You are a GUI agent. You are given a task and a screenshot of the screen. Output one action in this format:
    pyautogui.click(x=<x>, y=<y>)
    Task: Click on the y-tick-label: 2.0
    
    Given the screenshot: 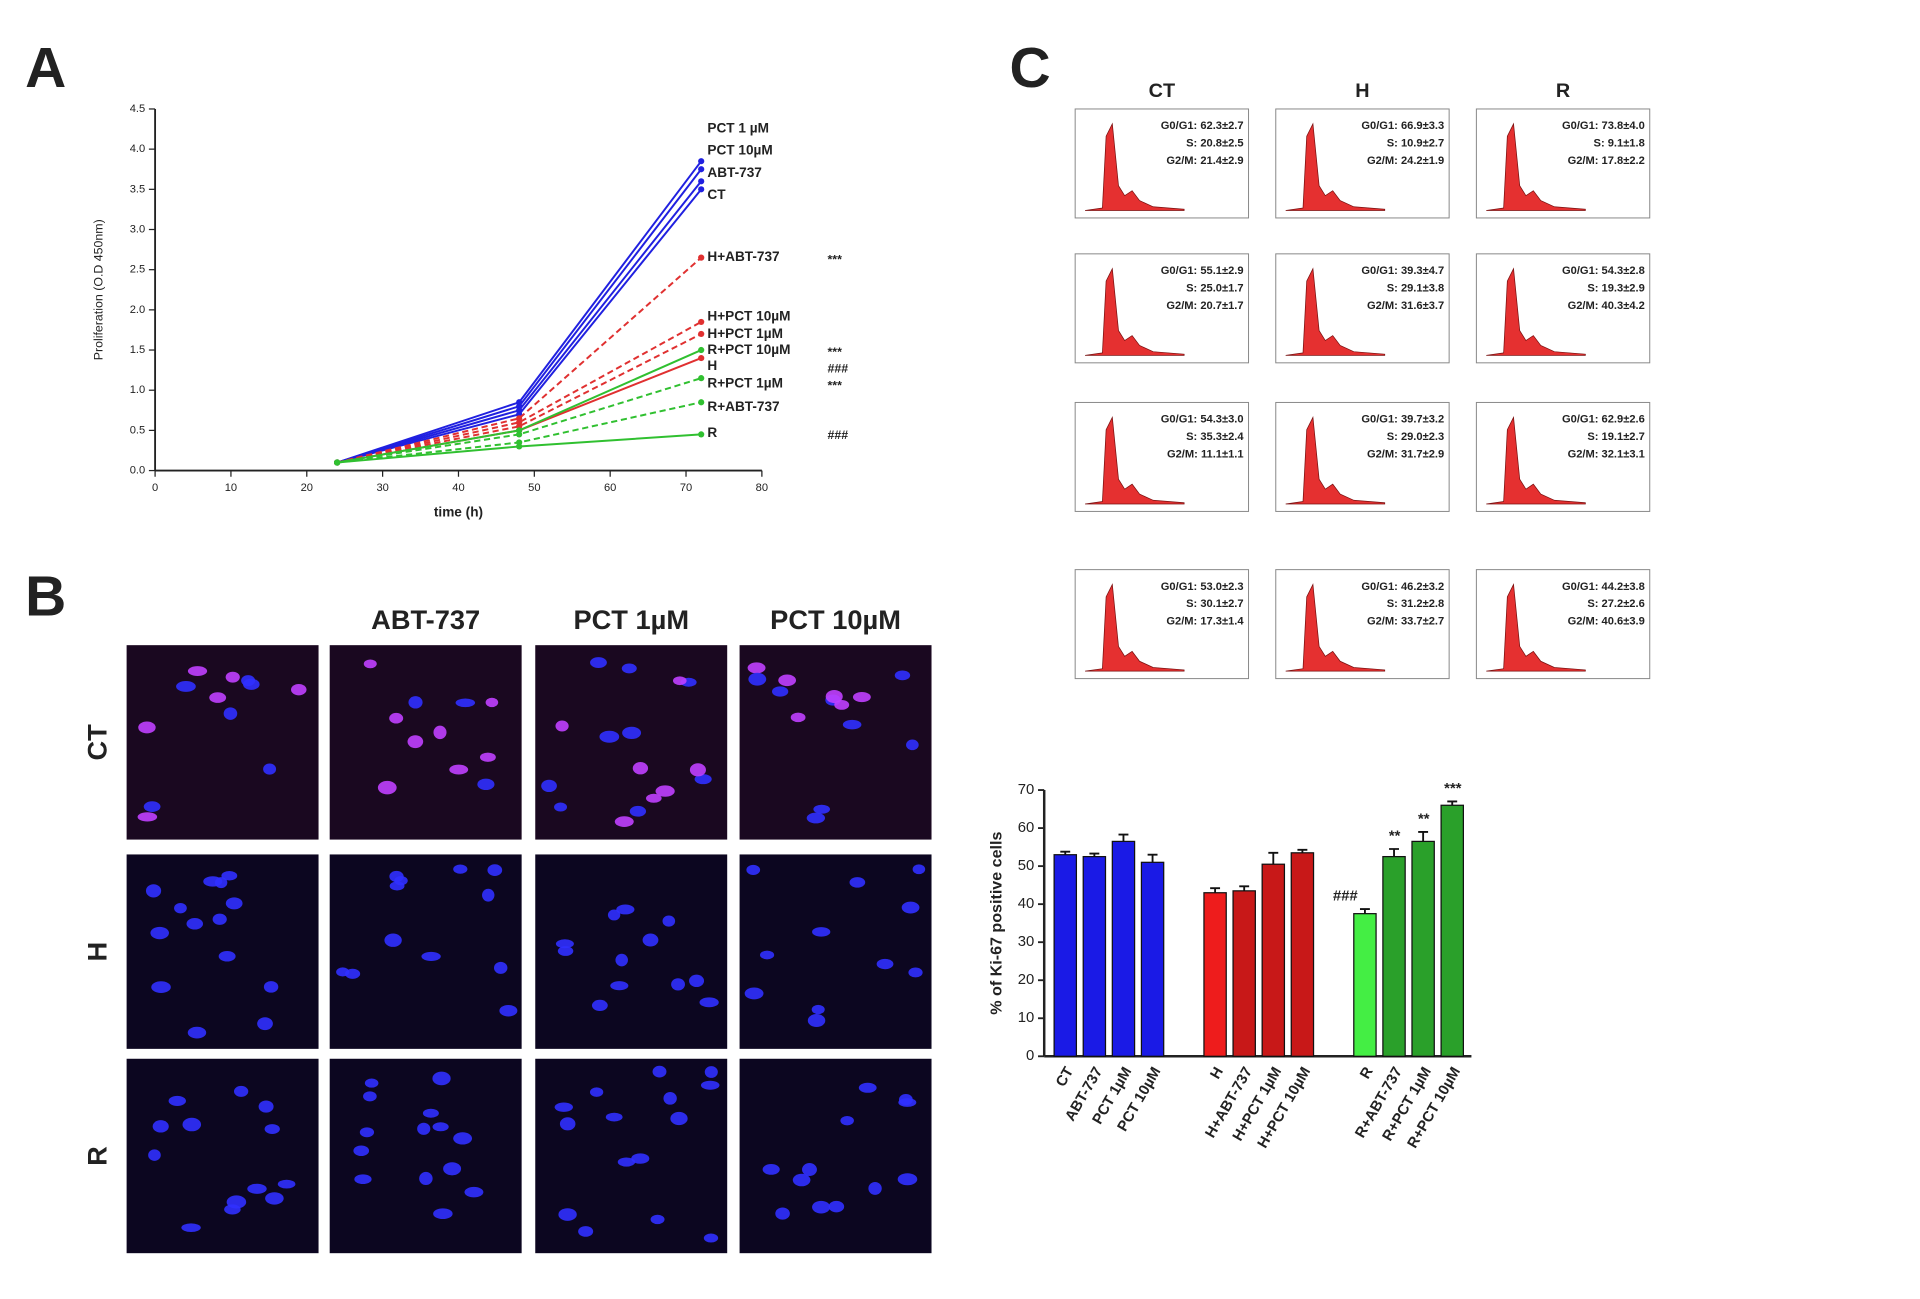 What is the action you would take?
    pyautogui.click(x=137, y=310)
    